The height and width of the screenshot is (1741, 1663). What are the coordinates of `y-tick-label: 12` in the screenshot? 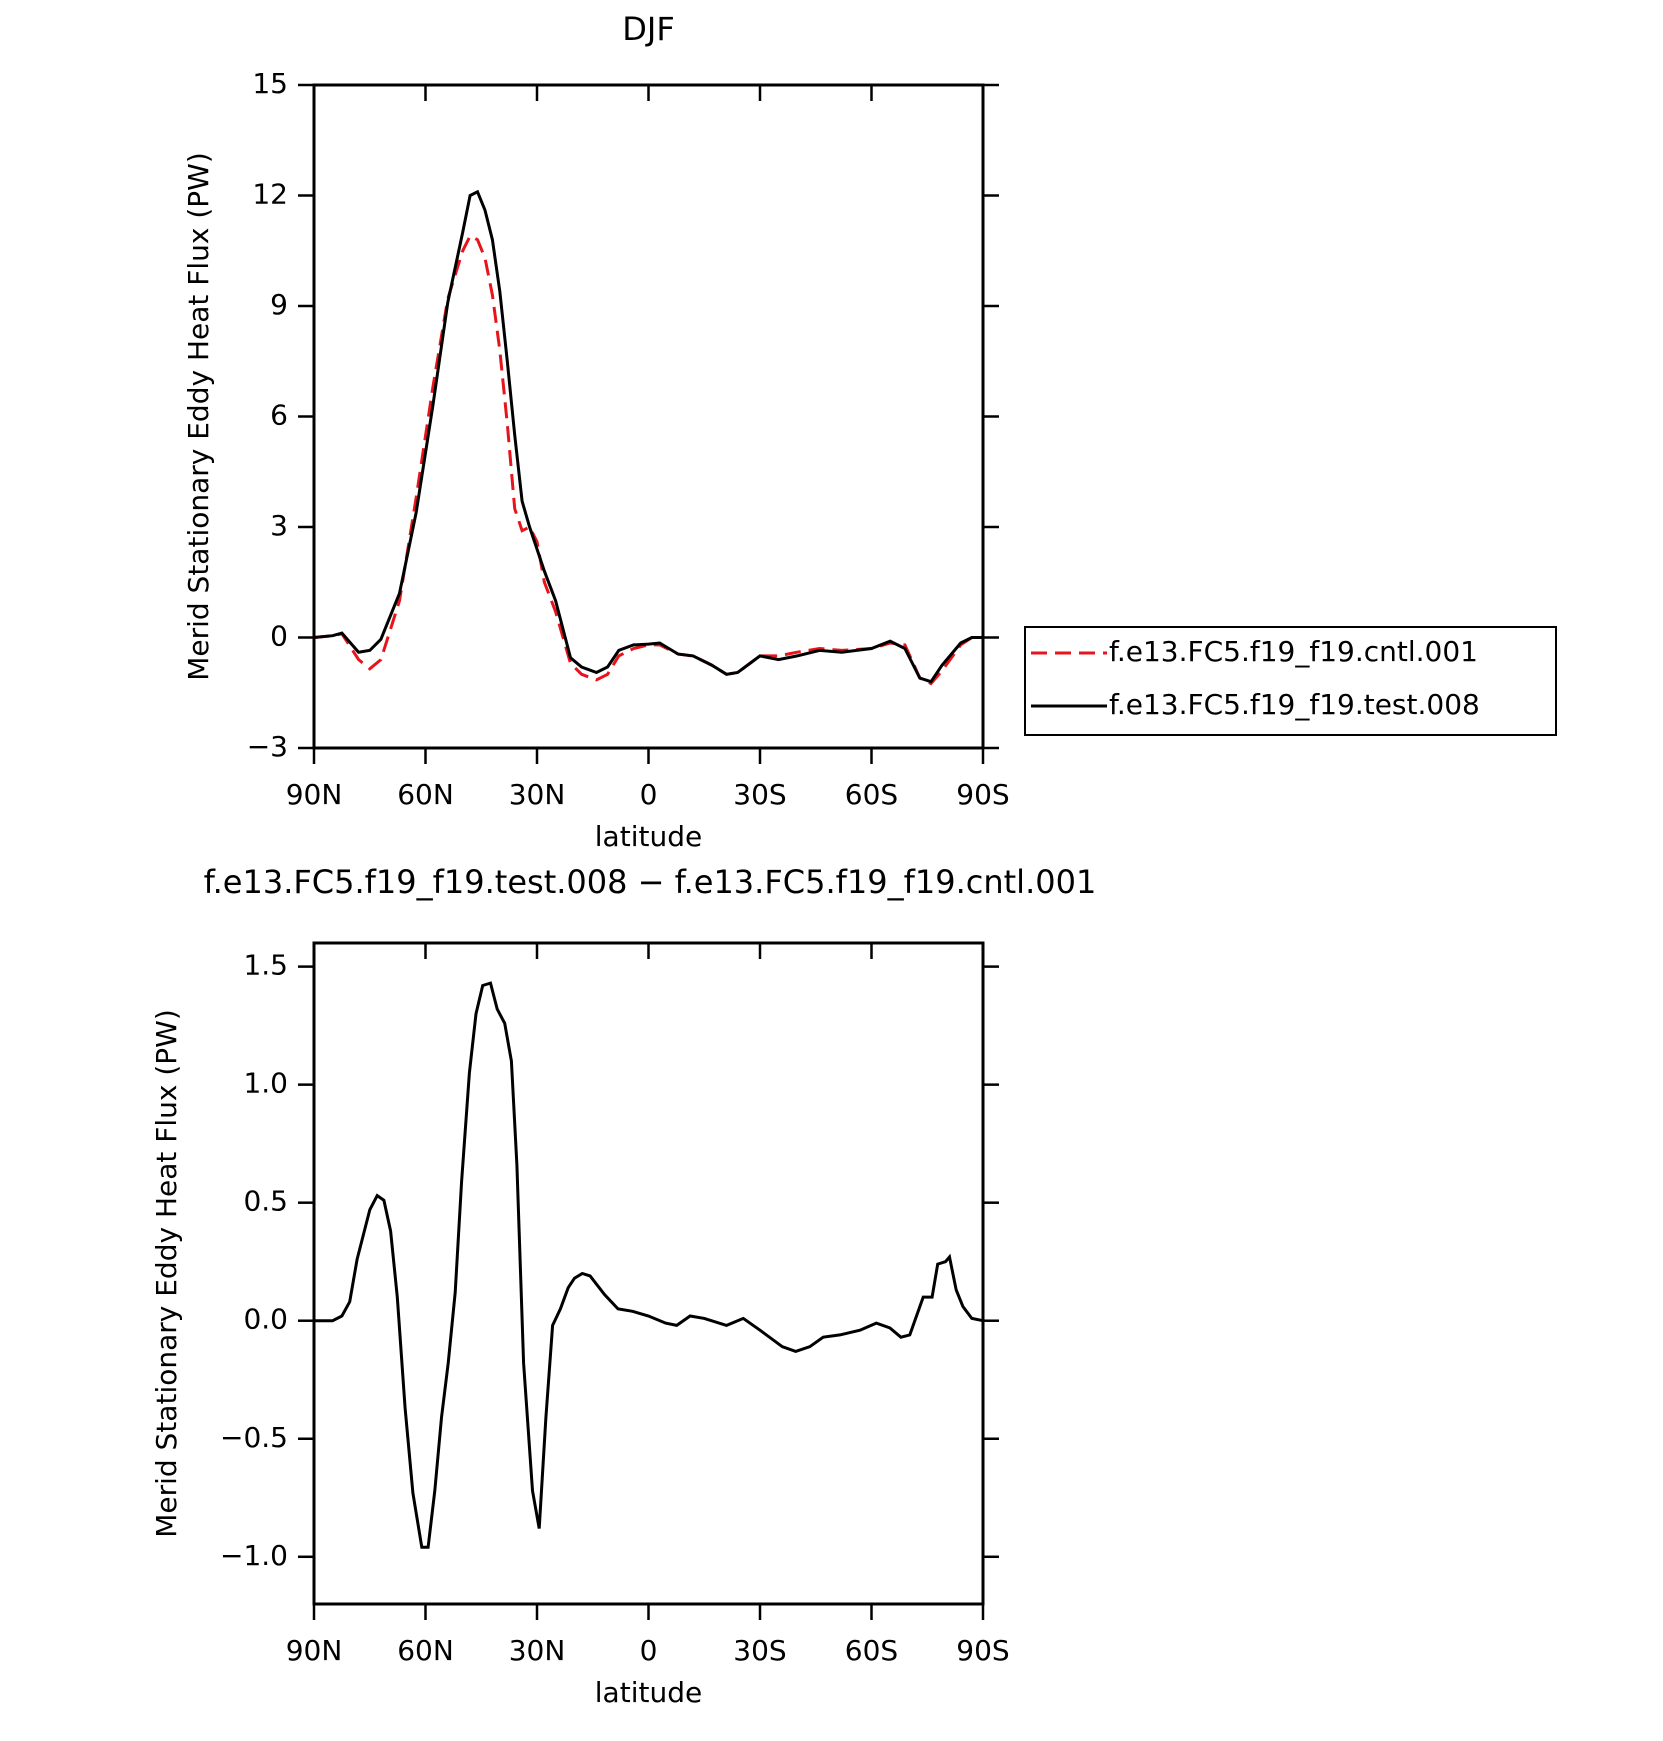 It's located at (270, 194).